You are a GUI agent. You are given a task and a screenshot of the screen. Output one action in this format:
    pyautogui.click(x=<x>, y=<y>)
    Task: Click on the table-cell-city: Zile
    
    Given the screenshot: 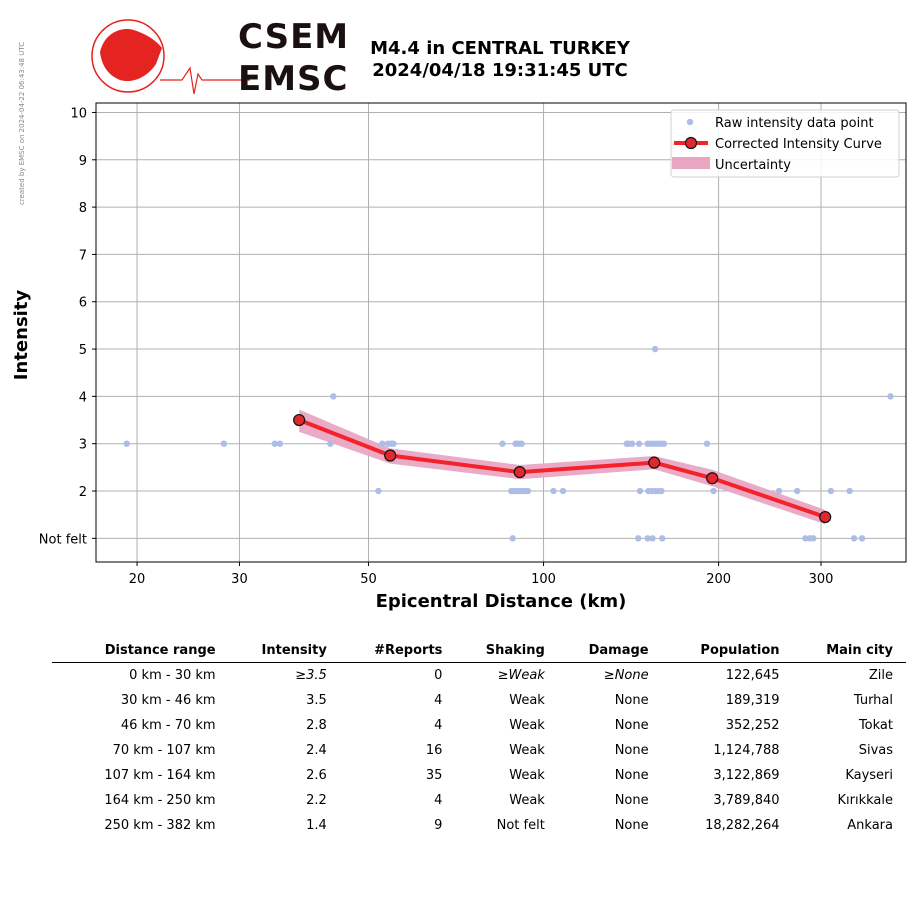 What is the action you would take?
    pyautogui.click(x=880, y=675)
    